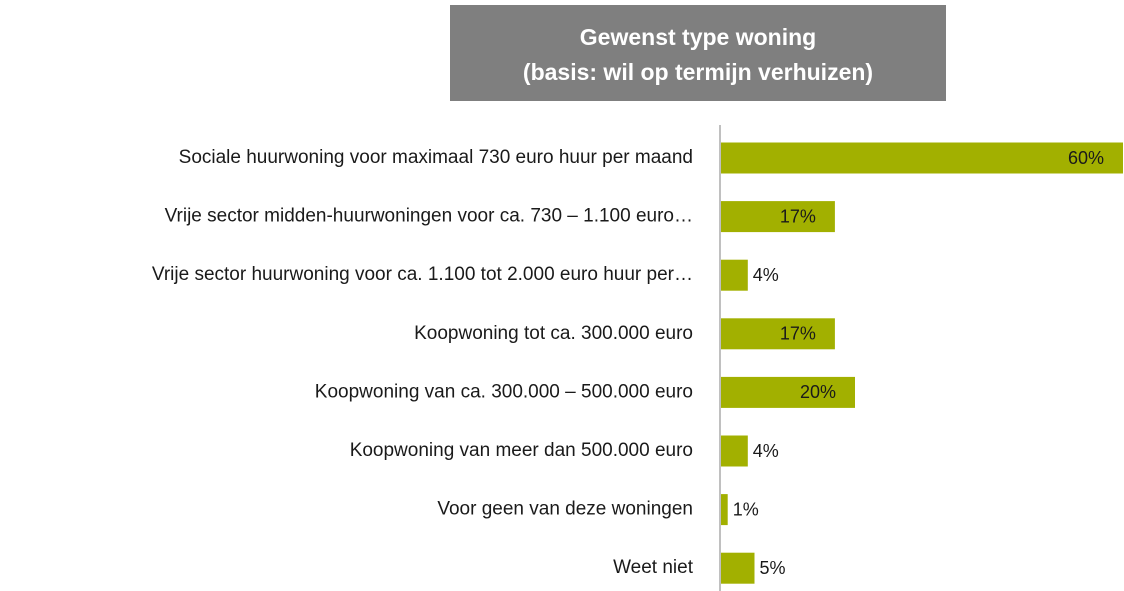 This screenshot has width=1124, height=591. I want to click on value-label: 1%, so click(746, 509).